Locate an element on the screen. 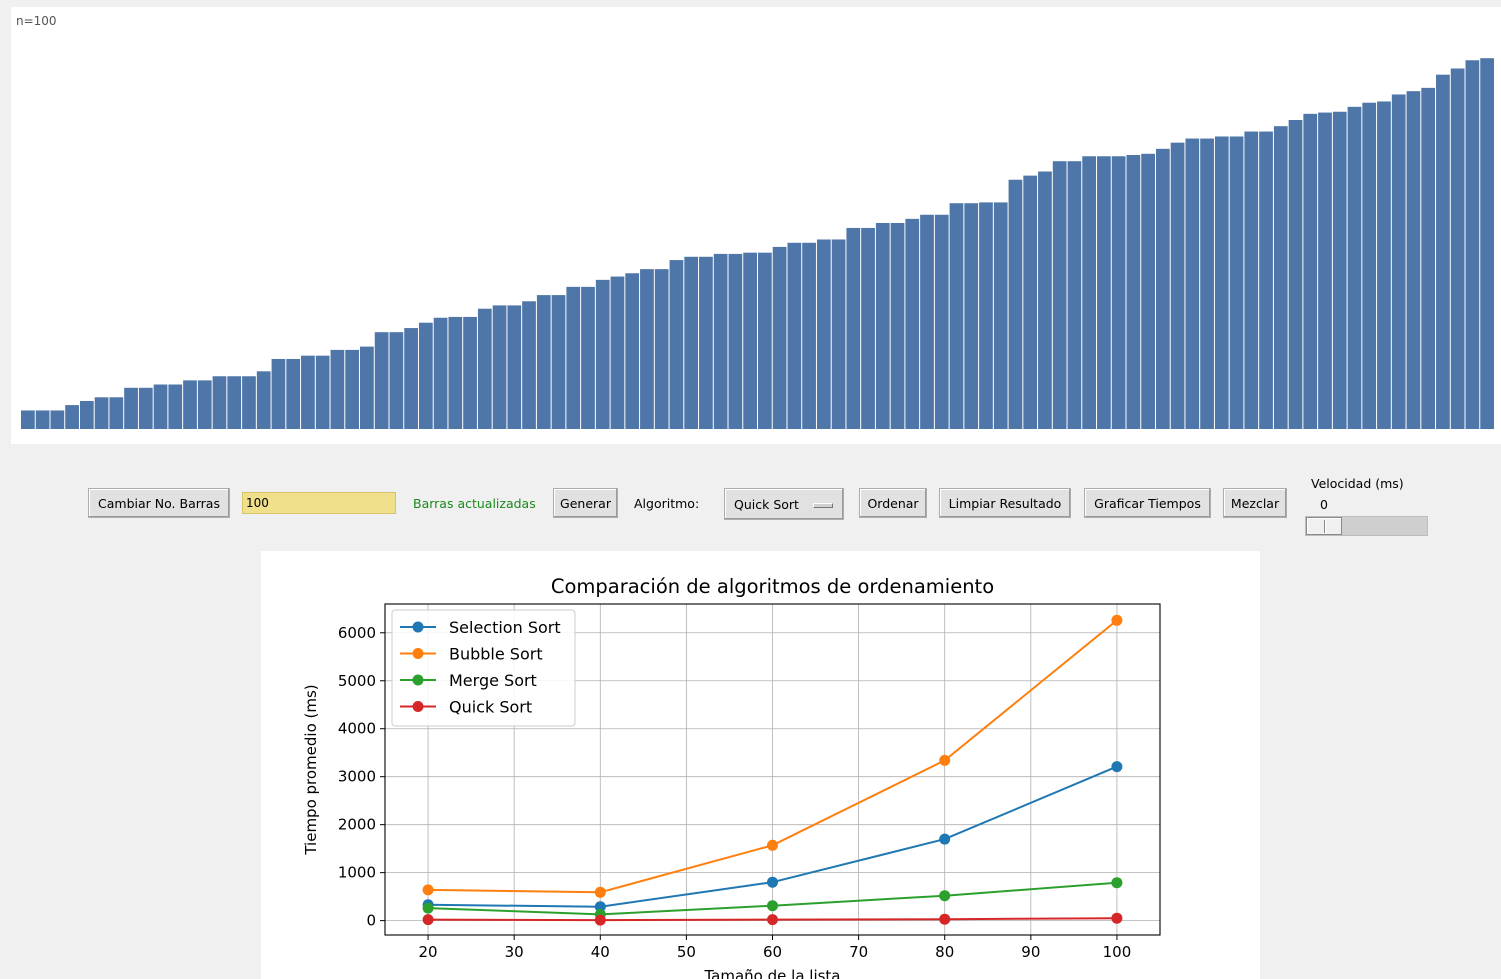  slider-grip-icon is located at coordinates (1324, 526).